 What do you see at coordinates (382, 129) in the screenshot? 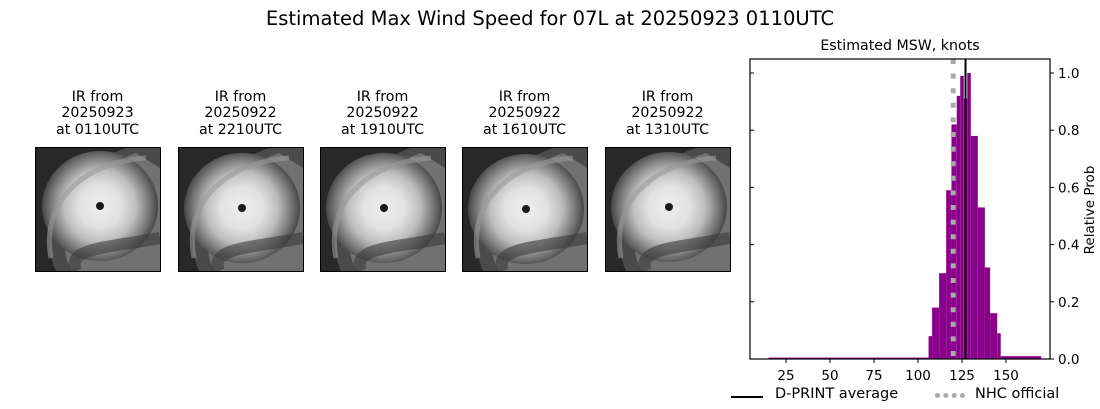
I see `ir-panel-time: at 1910UTC` at bounding box center [382, 129].